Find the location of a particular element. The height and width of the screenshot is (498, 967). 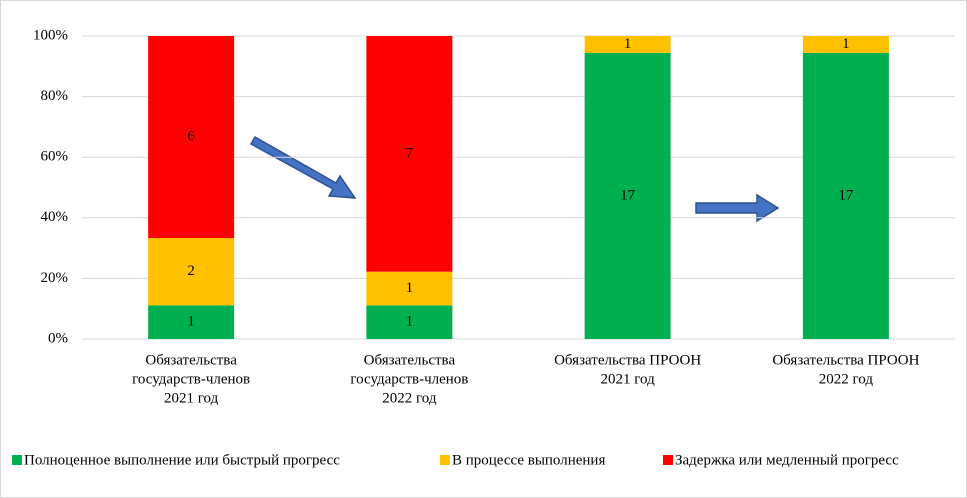

legend-label: В процессе выполнения is located at coordinates (528, 460).